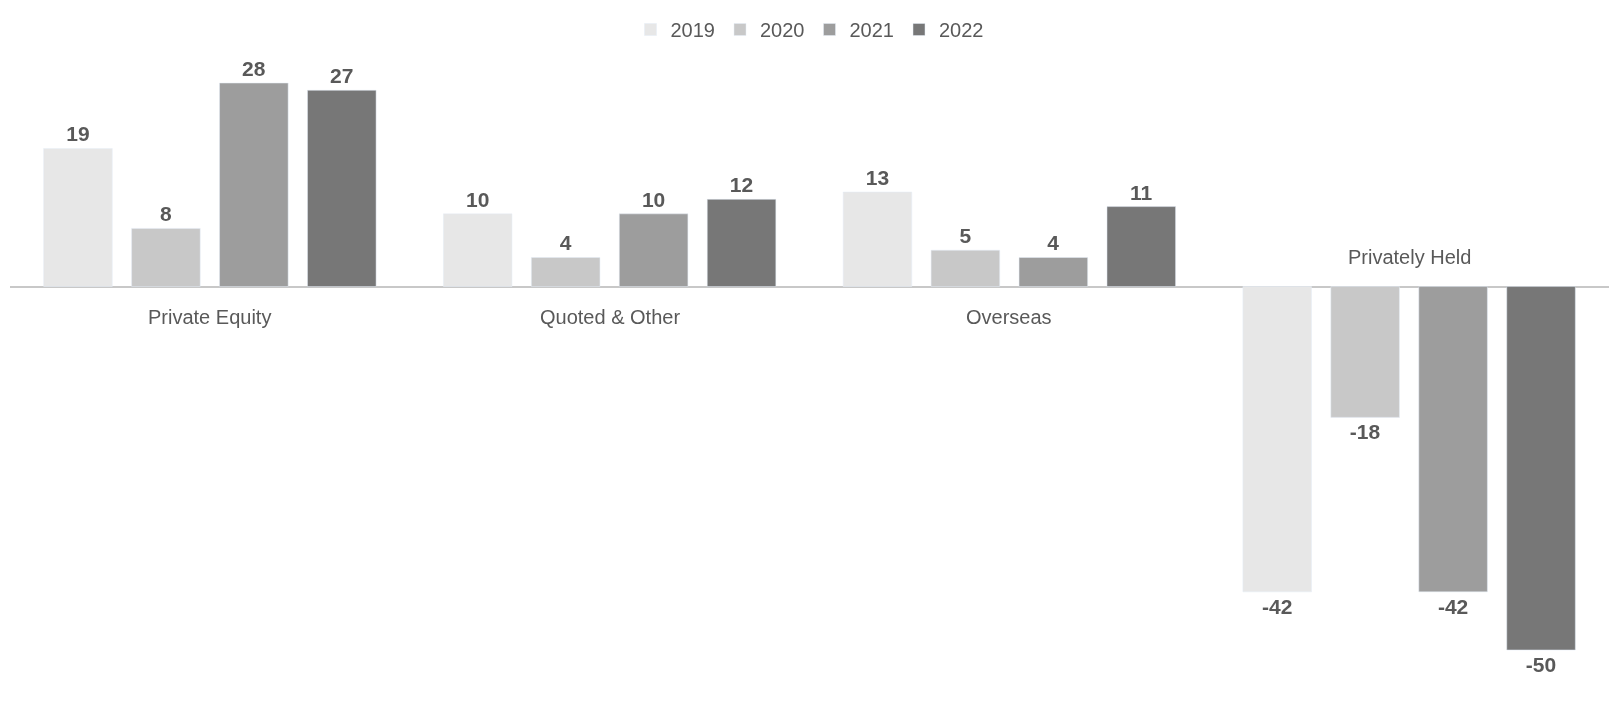 The width and height of the screenshot is (1619, 724). What do you see at coordinates (1410, 257) in the screenshot?
I see `x-tick-label: Privately Held` at bounding box center [1410, 257].